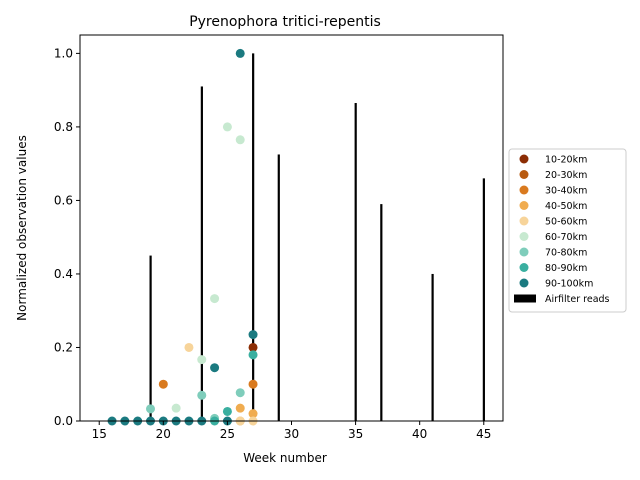 The height and width of the screenshot is (480, 640). I want to click on y-axis-label: Normalized observation values, so click(22, 228).